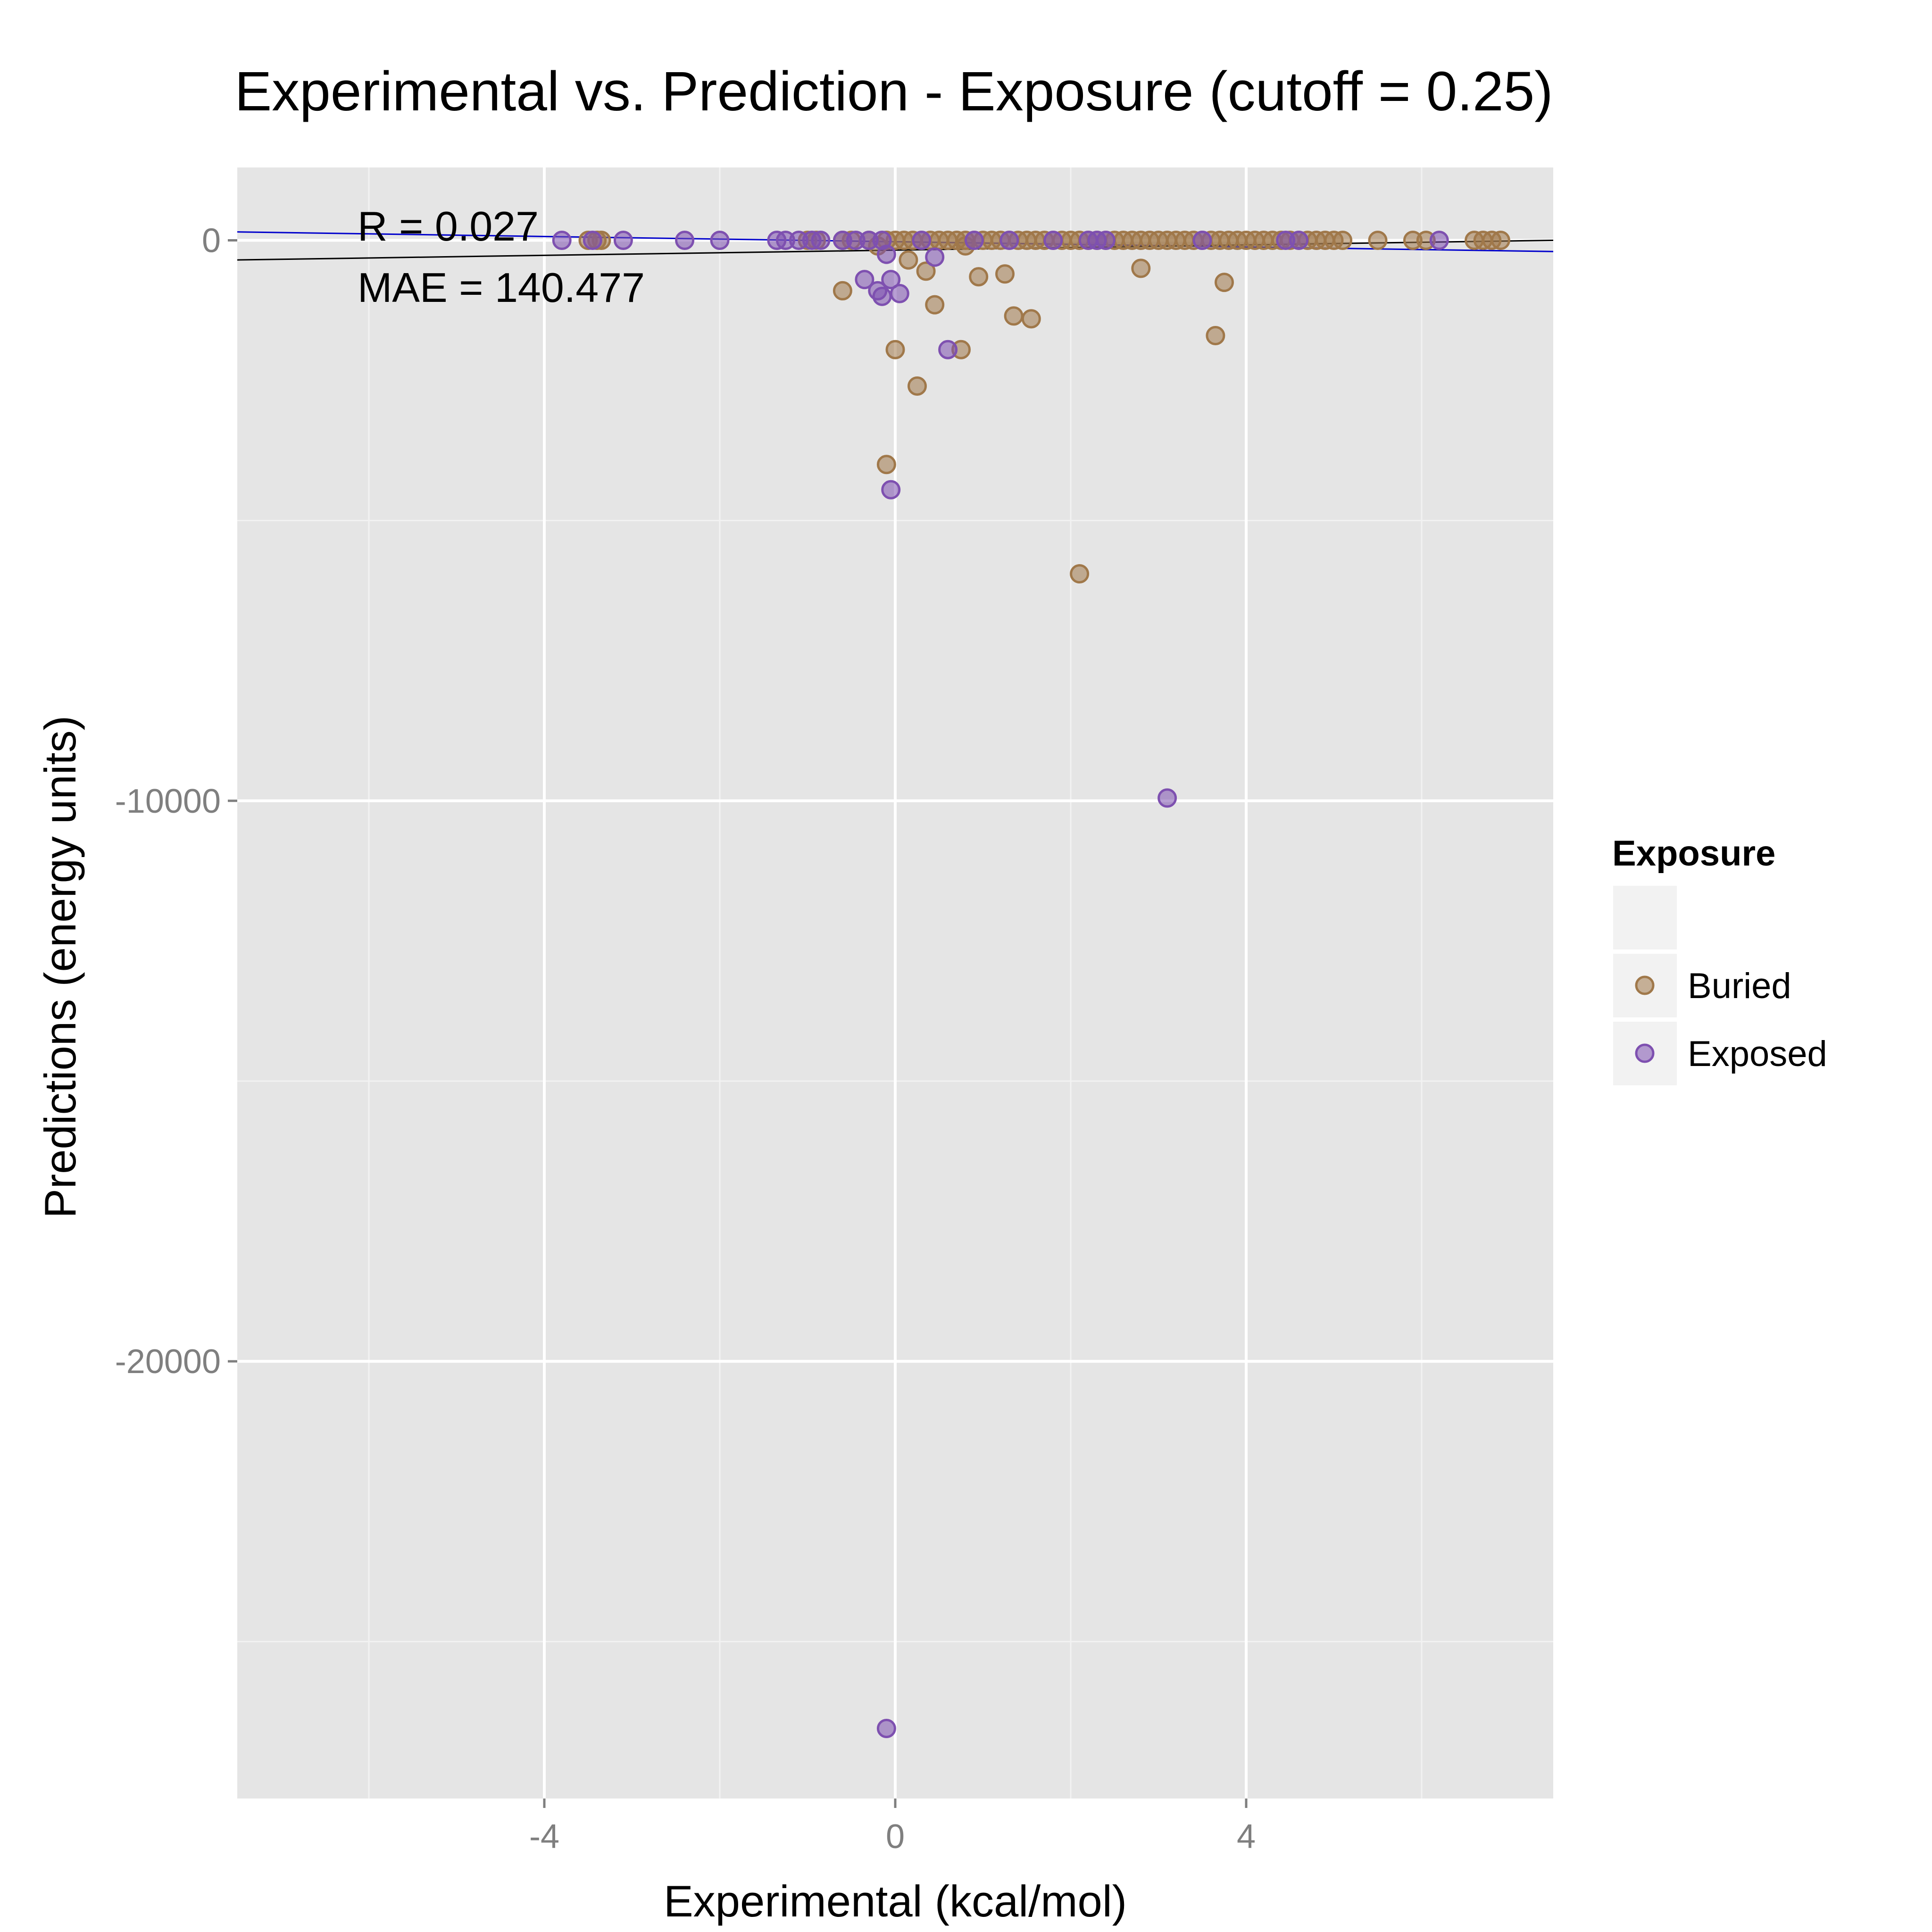  What do you see at coordinates (60, 967) in the screenshot?
I see `y-axis-title: Predictions (energy units)` at bounding box center [60, 967].